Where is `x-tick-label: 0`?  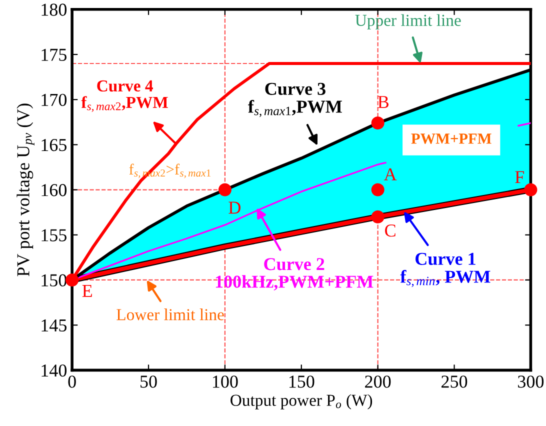 x-tick-label: 0 is located at coordinates (72, 382).